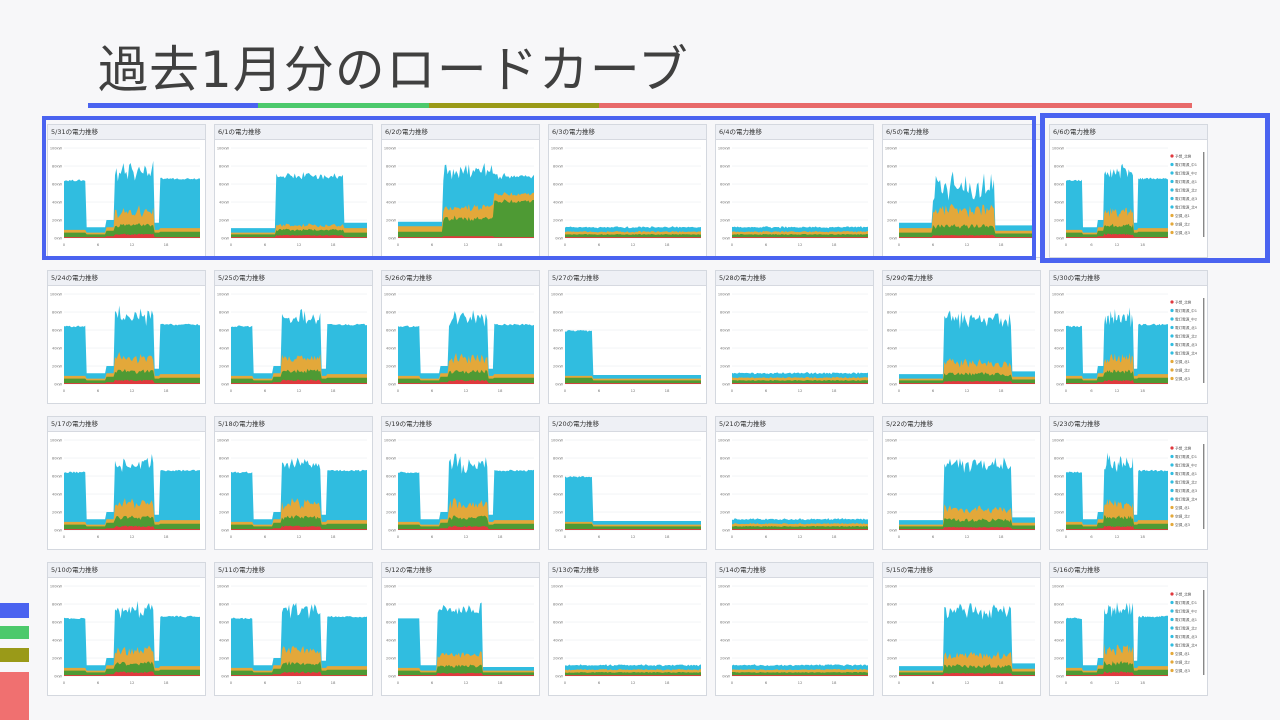 The width and height of the screenshot is (1280, 720). I want to click on legend-label: 電灯電源_北2, so click(1186, 627).